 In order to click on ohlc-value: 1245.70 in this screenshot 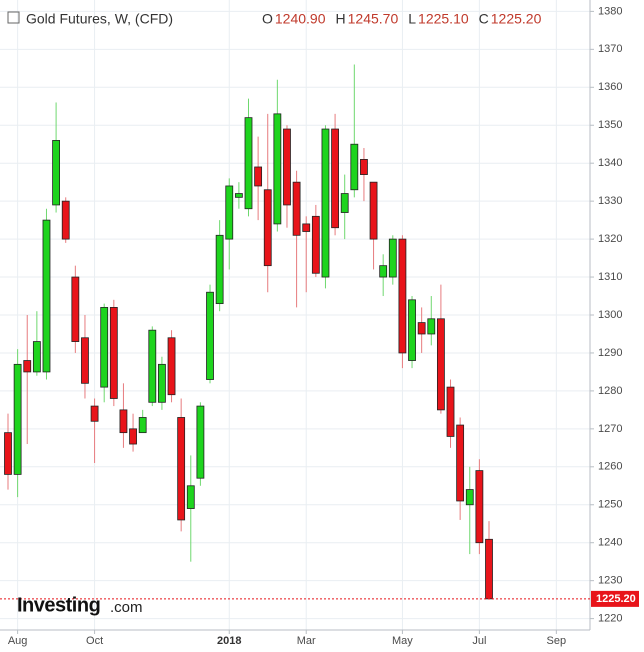, I will do `click(373, 19)`.